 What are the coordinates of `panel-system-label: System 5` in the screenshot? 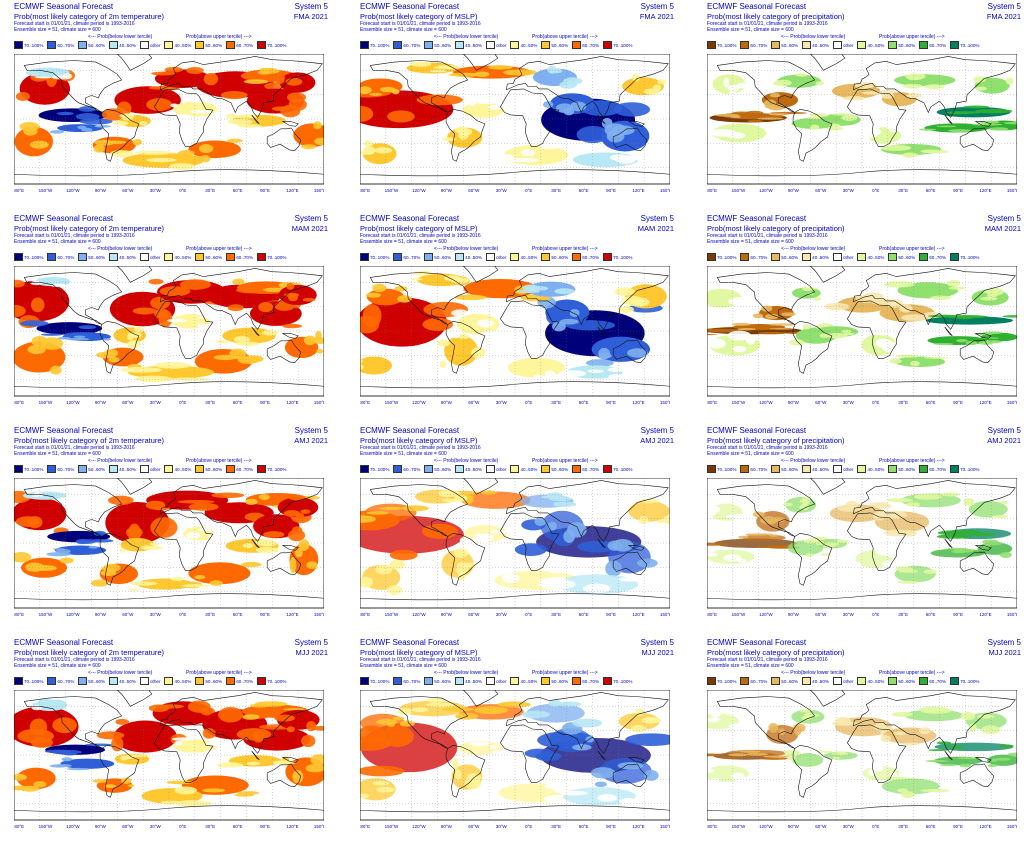 It's located at (311, 642).